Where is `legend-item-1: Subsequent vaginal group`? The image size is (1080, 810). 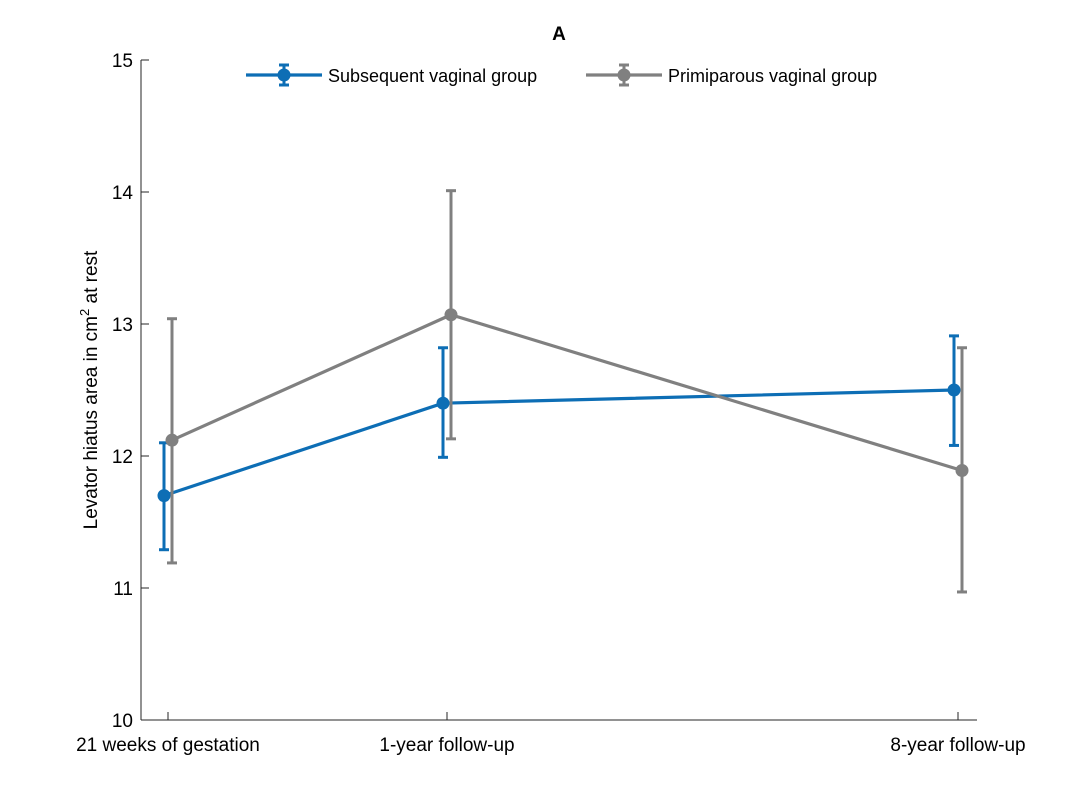 legend-item-1: Subsequent vaginal group is located at coordinates (391, 75).